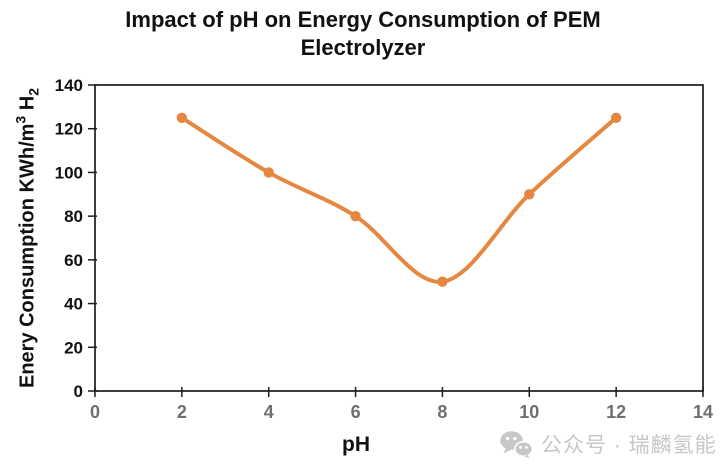 The width and height of the screenshot is (726, 472). What do you see at coordinates (73, 347) in the screenshot?
I see `y-tick-label: 20` at bounding box center [73, 347].